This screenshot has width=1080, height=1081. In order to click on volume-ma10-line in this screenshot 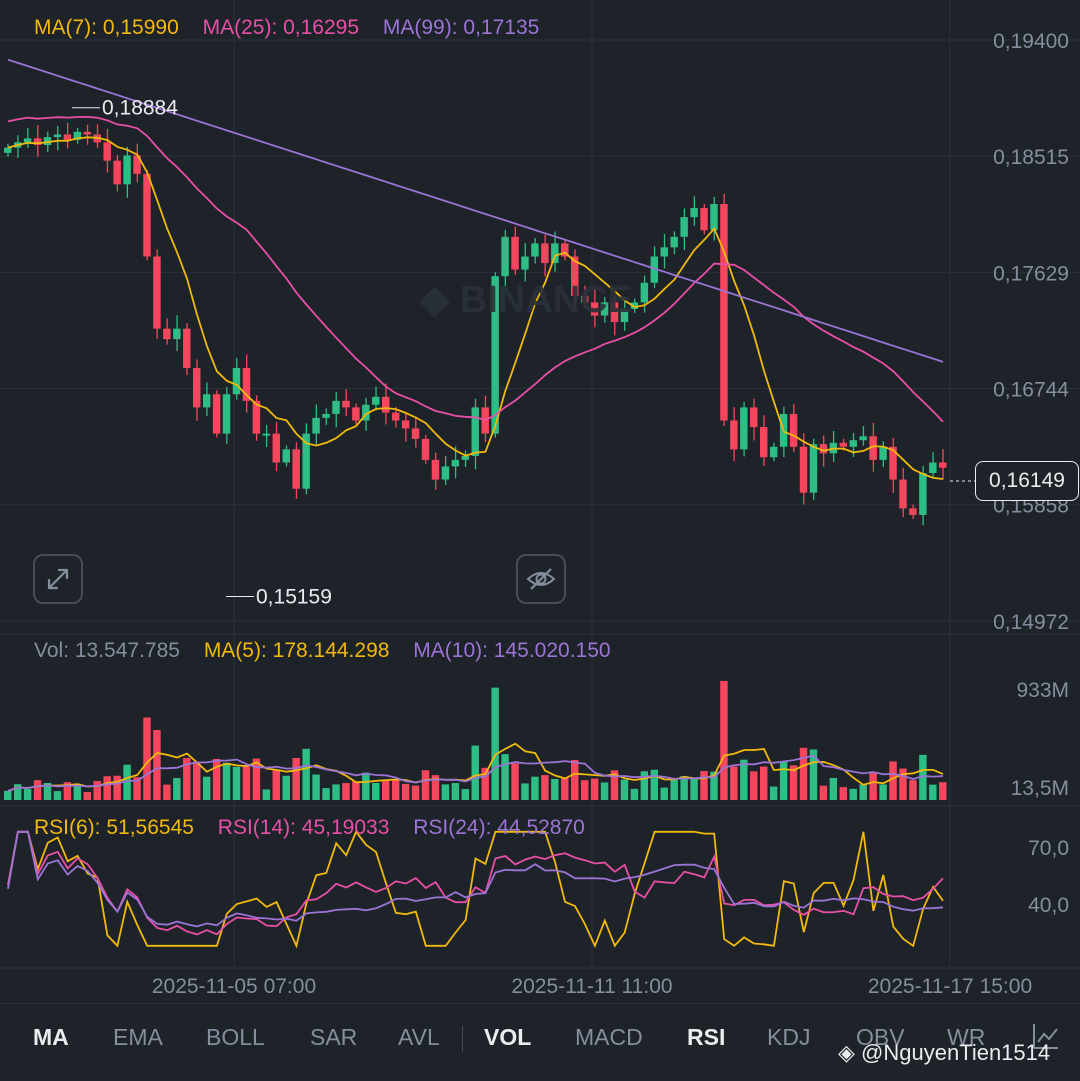, I will do `click(475, 773)`.